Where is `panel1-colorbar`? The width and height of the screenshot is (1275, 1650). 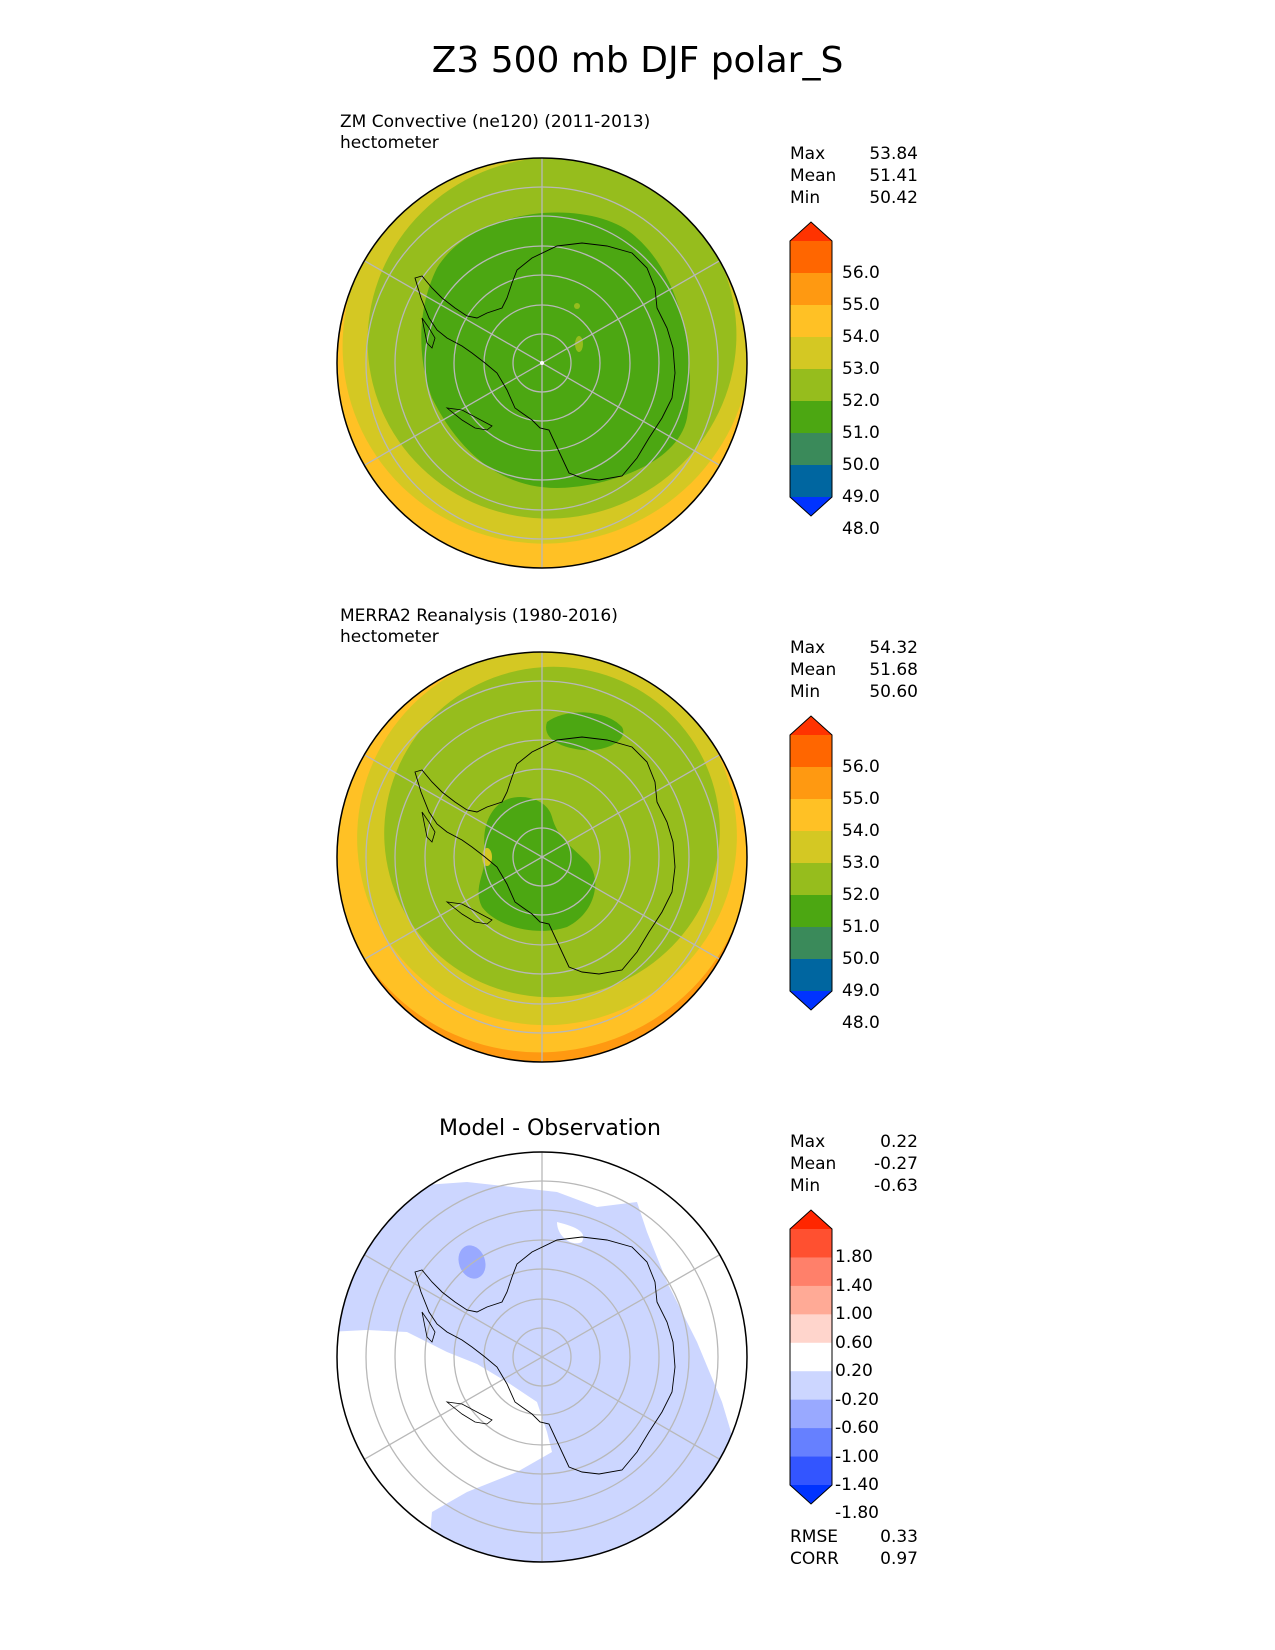 panel1-colorbar is located at coordinates (811, 369).